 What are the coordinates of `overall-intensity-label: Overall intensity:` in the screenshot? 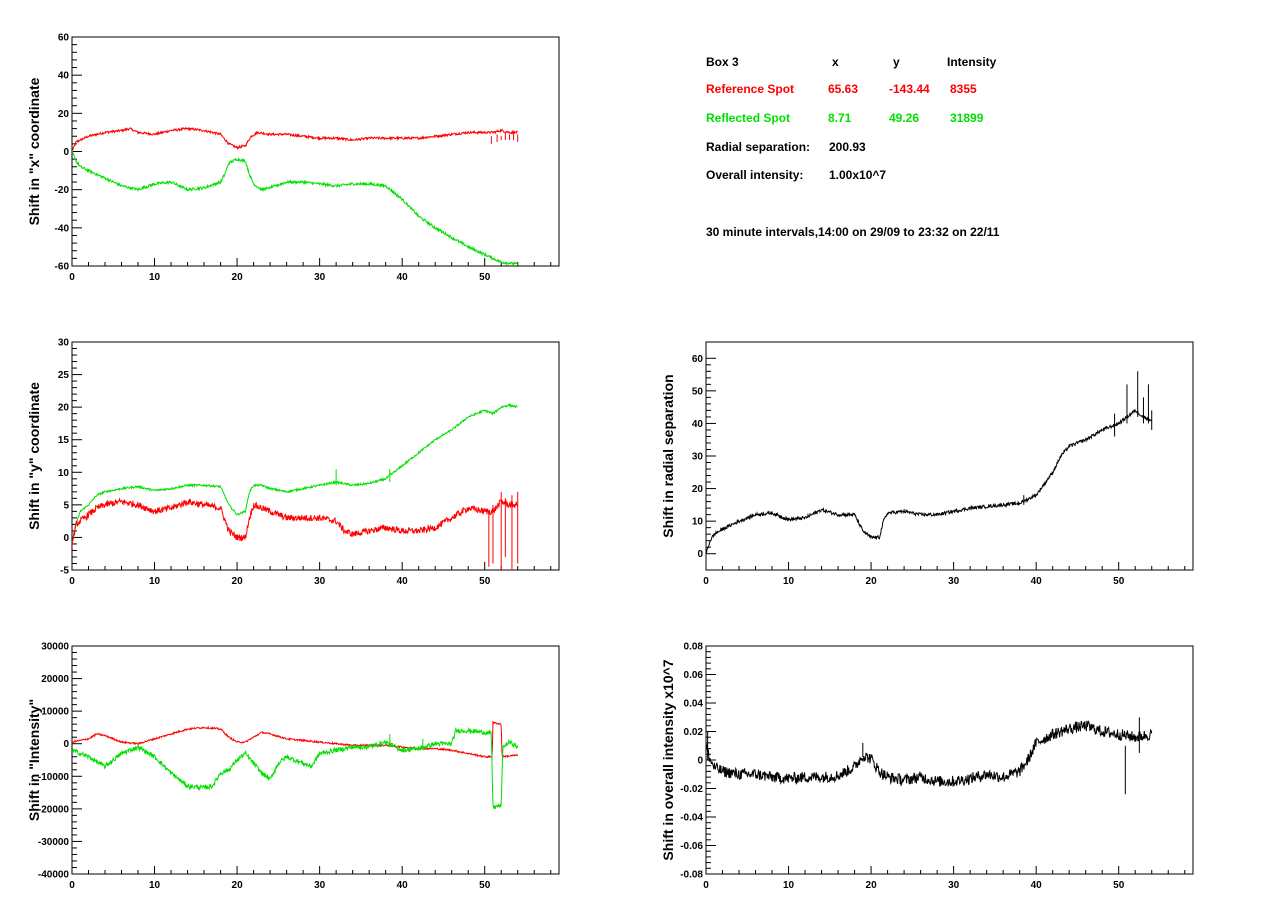 It's located at (755, 175).